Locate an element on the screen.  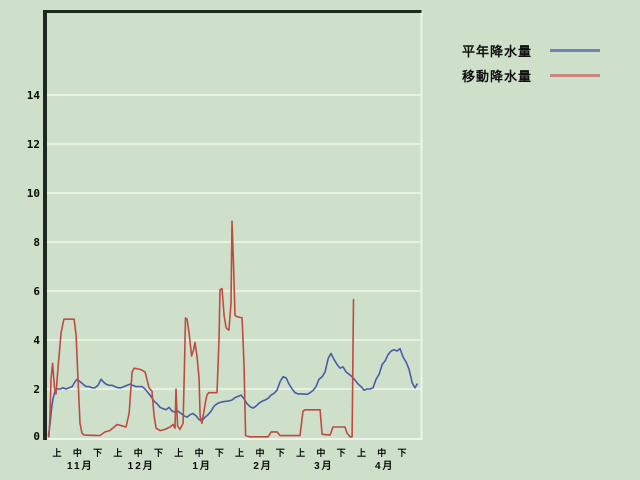
x-month-label-2月: 2月 is located at coordinates (263, 466).